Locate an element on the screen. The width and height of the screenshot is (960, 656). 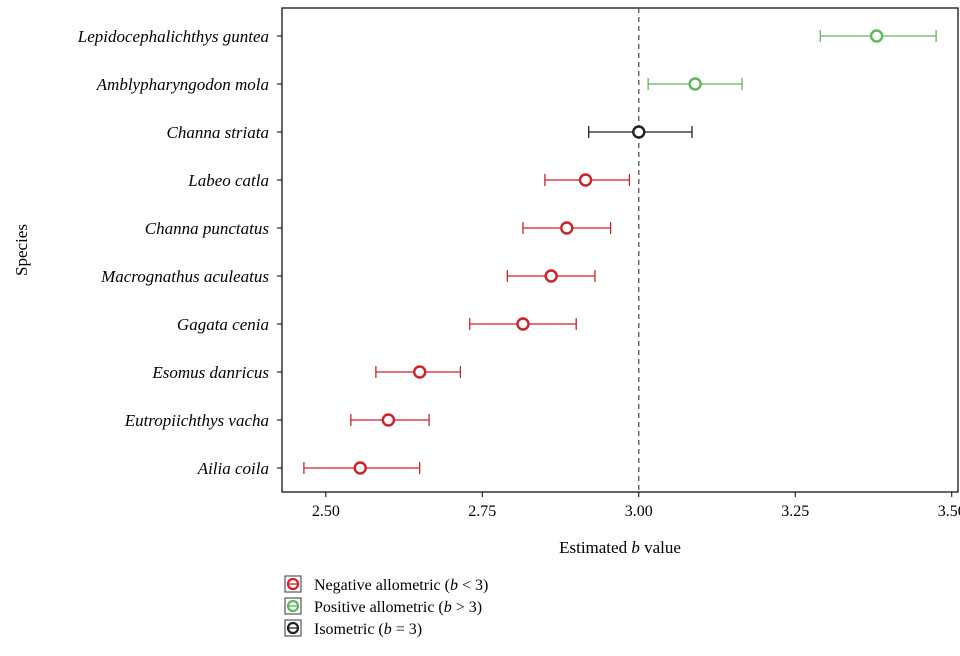
x-tick-label: 3.50 is located at coordinates (949, 511).